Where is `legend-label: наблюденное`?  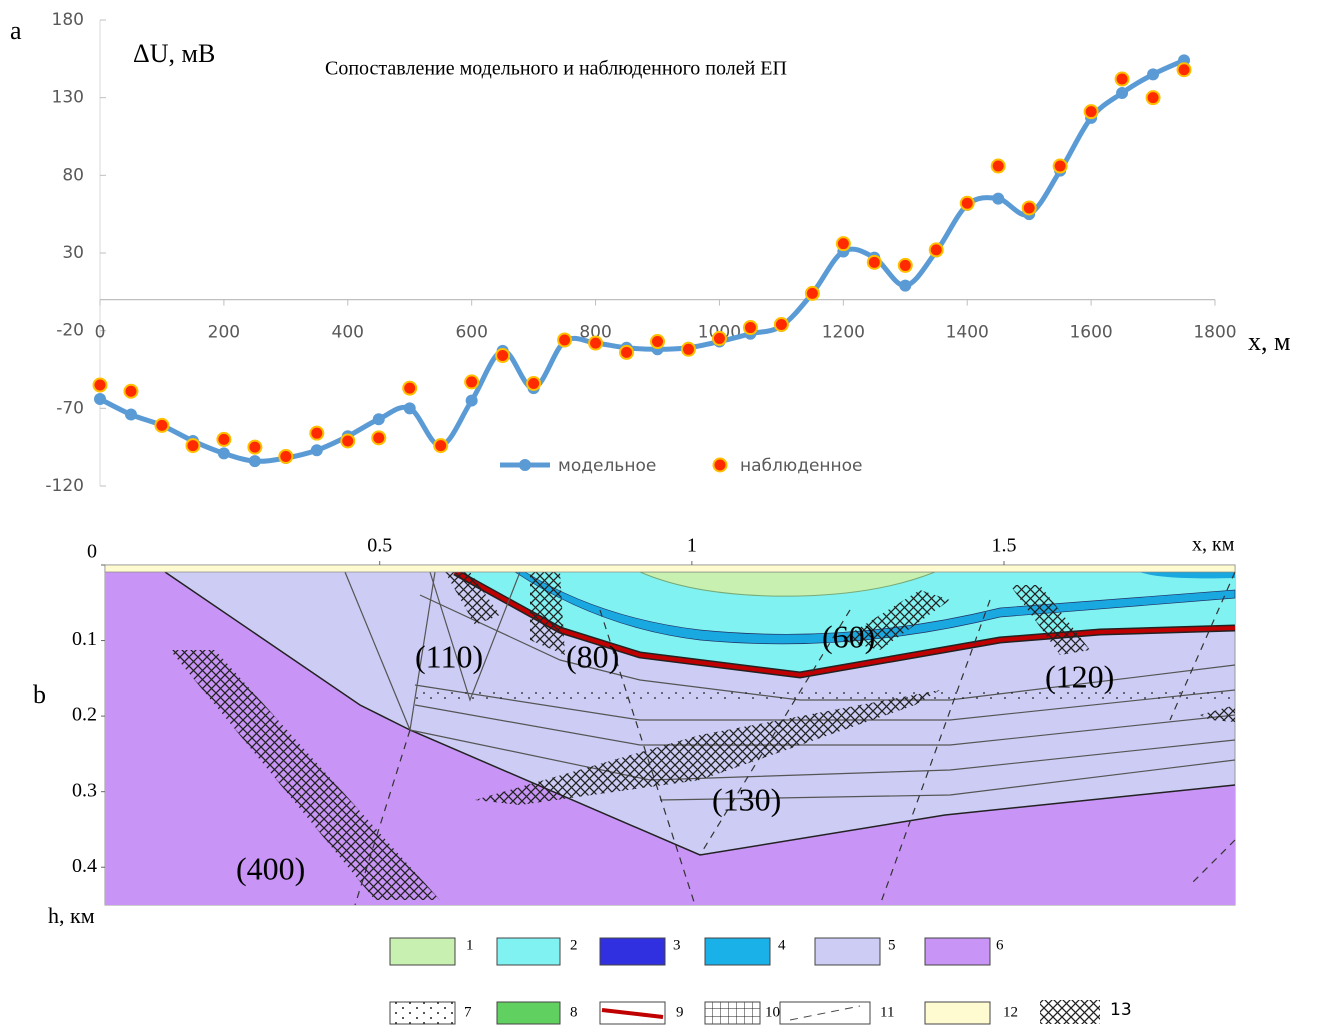
legend-label: наблюденное is located at coordinates (801, 466).